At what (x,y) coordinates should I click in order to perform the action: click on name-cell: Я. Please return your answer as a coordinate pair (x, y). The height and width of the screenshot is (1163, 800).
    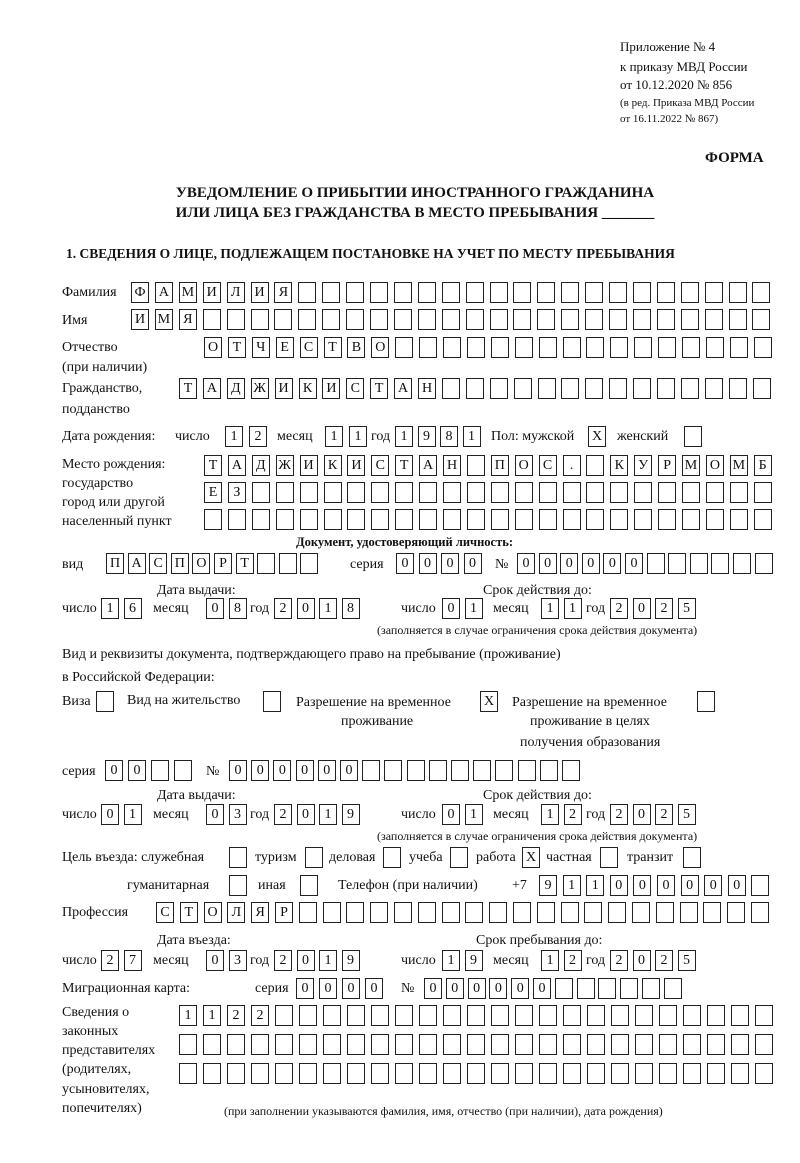
    Looking at the image, I should click on (187, 319).